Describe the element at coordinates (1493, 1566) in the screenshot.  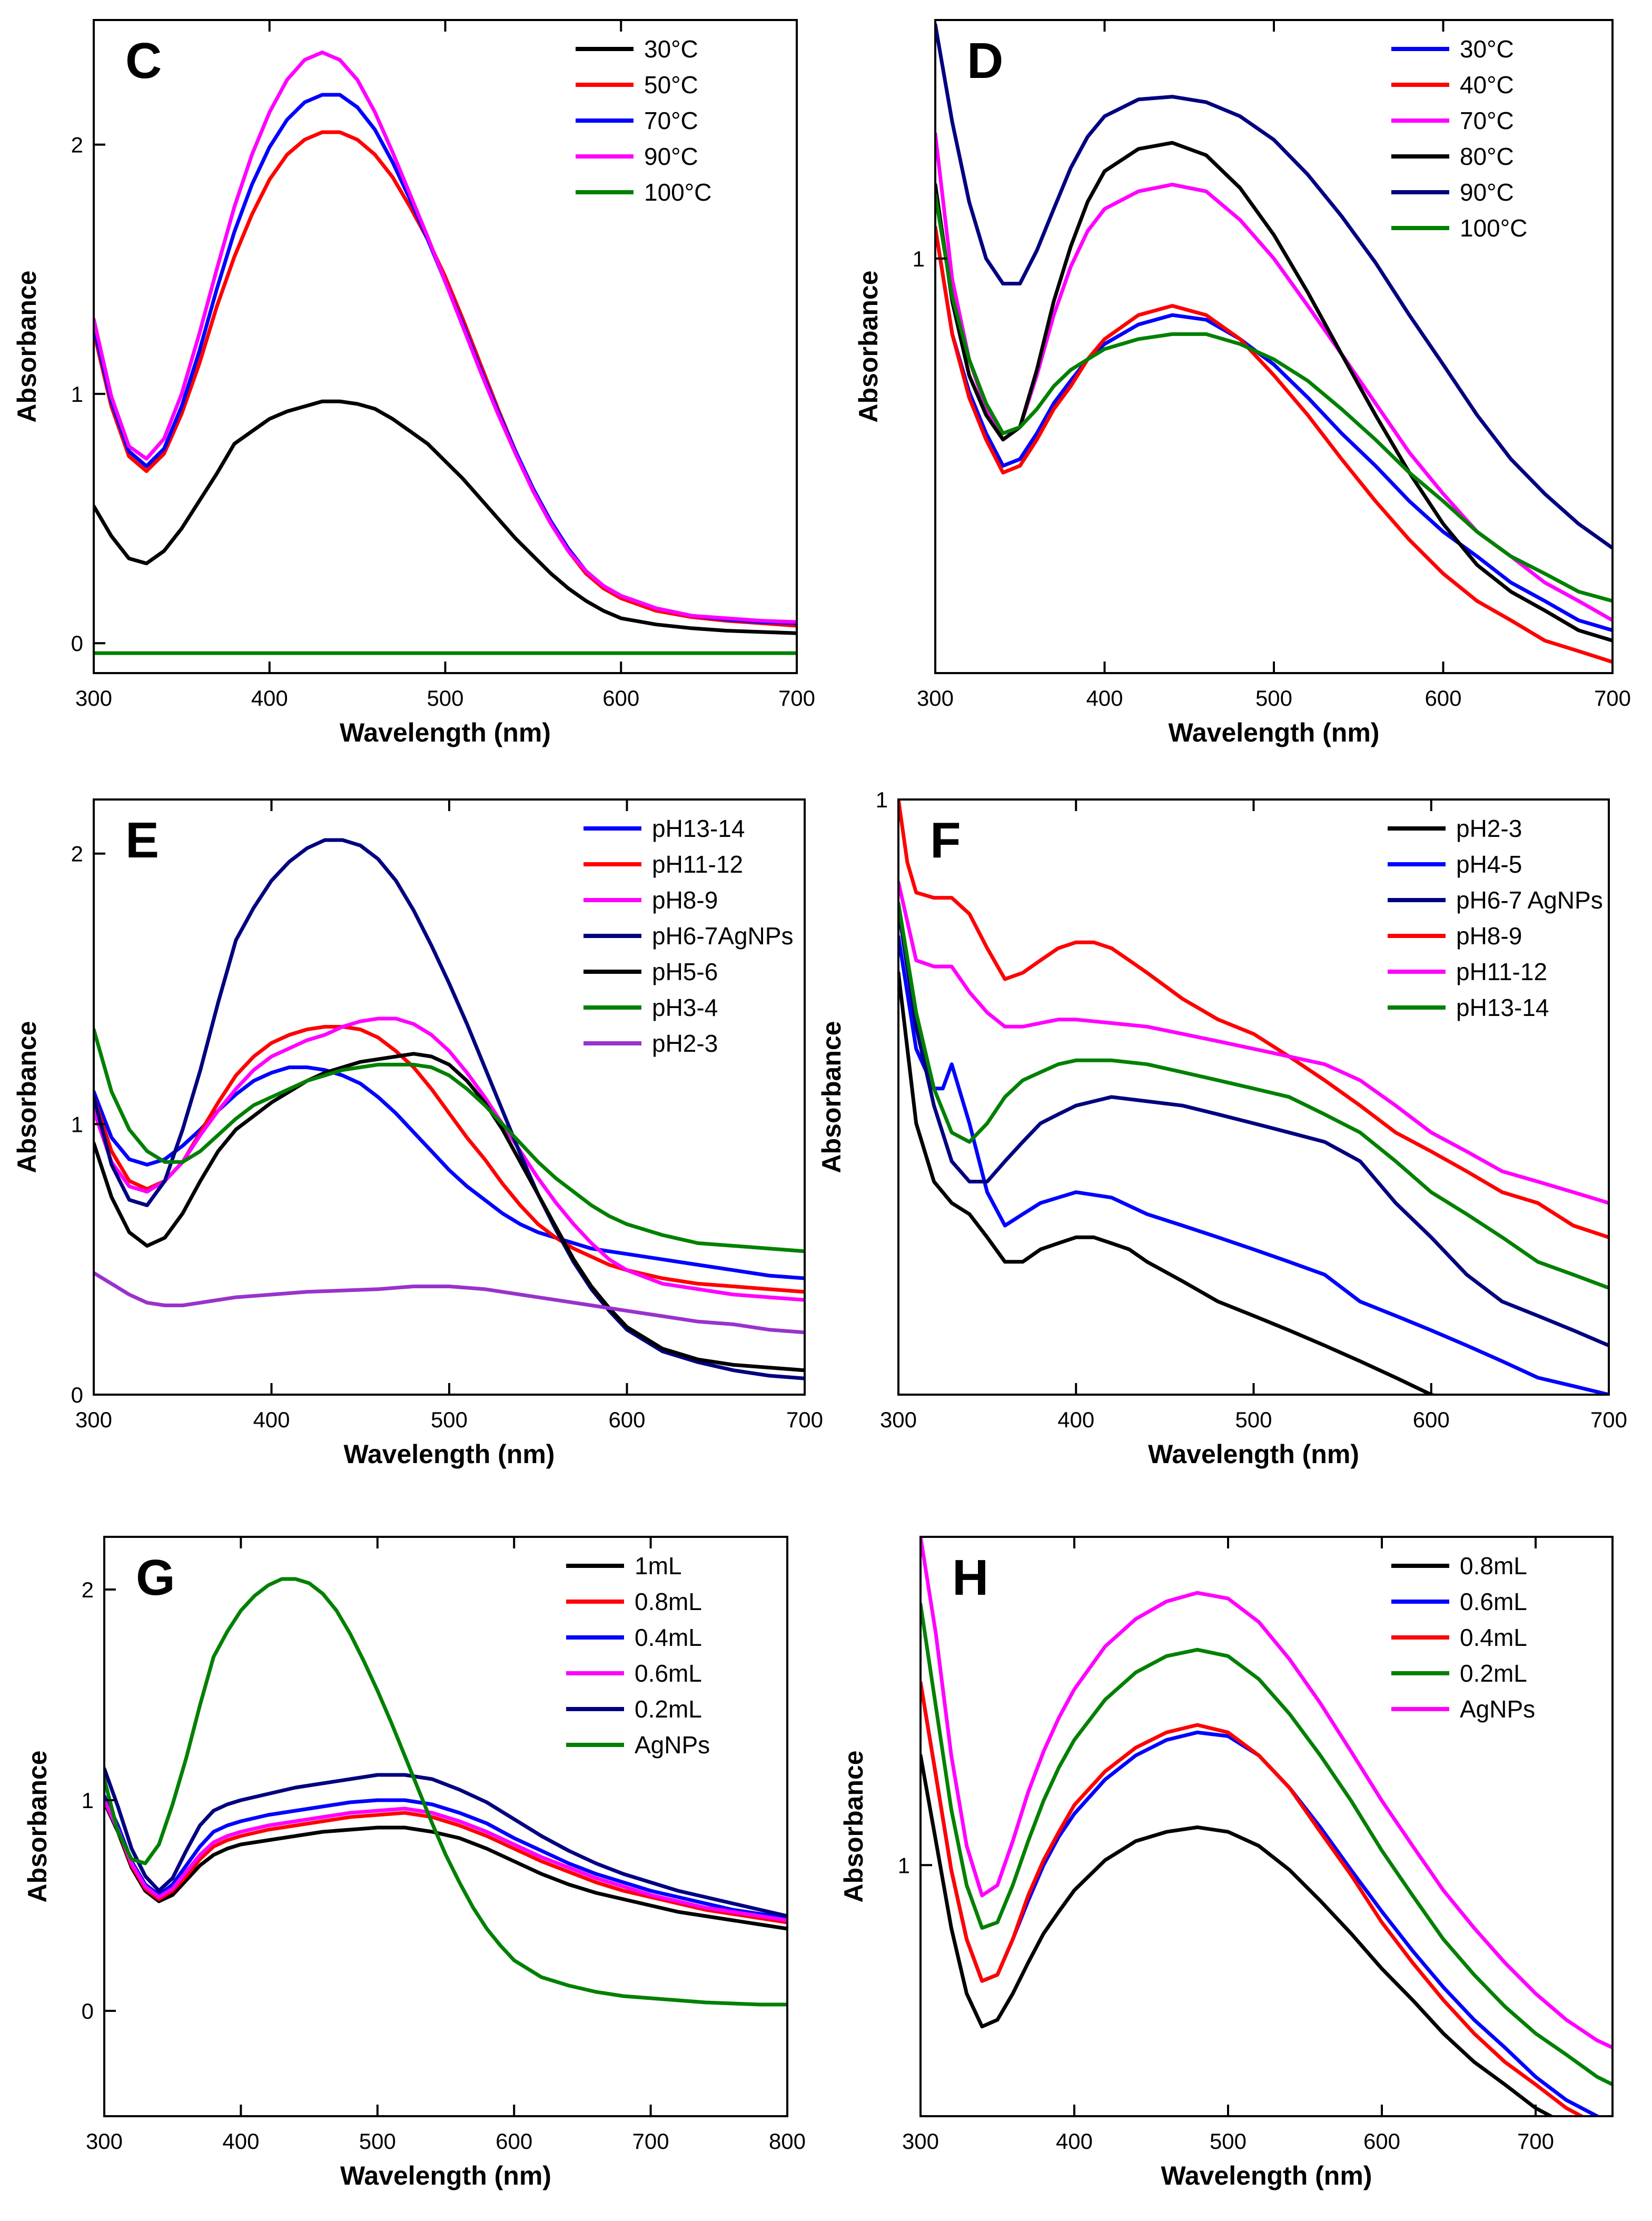
I see `legend-label: 0.8mL` at that location.